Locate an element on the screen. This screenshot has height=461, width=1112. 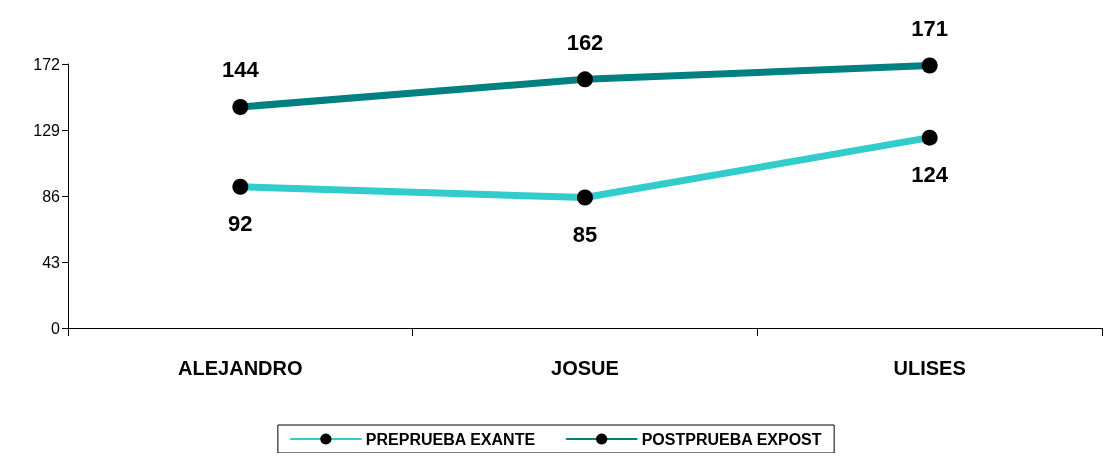
data-label: 124 is located at coordinates (930, 175).